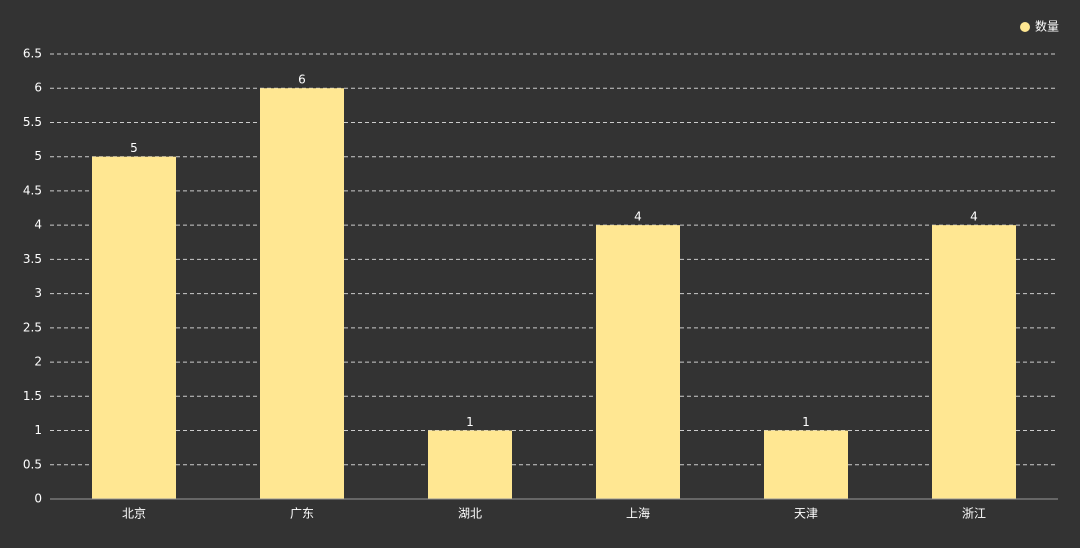 This screenshot has width=1080, height=548. I want to click on data-label: 6, so click(302, 80).